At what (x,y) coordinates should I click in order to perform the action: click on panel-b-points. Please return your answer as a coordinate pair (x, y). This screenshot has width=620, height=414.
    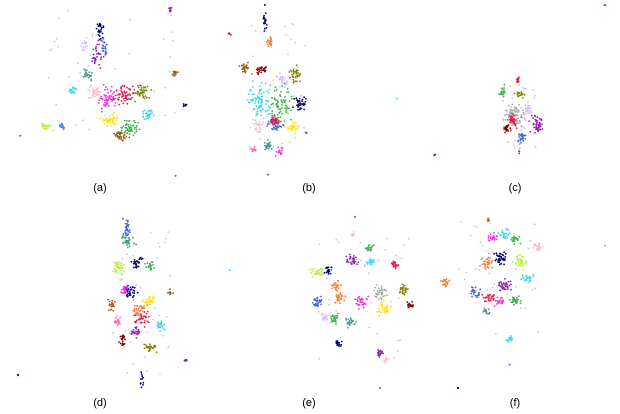
    Looking at the image, I should click on (312, 89).